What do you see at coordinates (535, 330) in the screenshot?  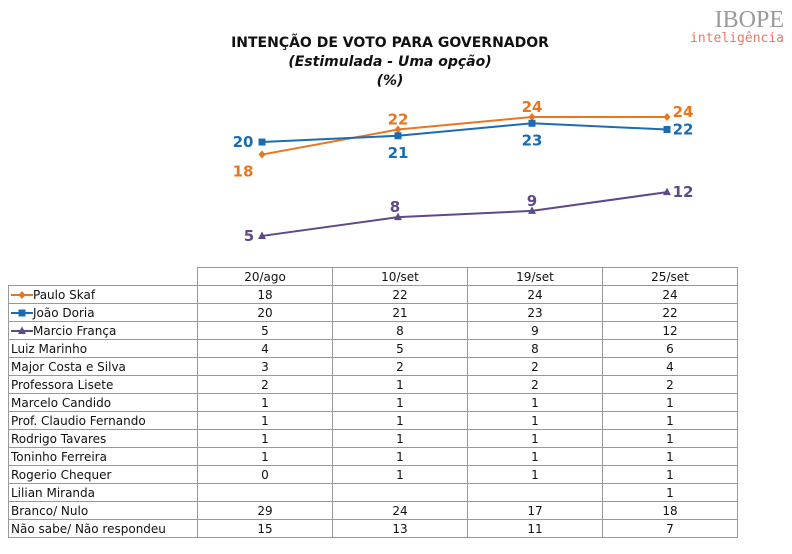 I see `value-cell: 9` at bounding box center [535, 330].